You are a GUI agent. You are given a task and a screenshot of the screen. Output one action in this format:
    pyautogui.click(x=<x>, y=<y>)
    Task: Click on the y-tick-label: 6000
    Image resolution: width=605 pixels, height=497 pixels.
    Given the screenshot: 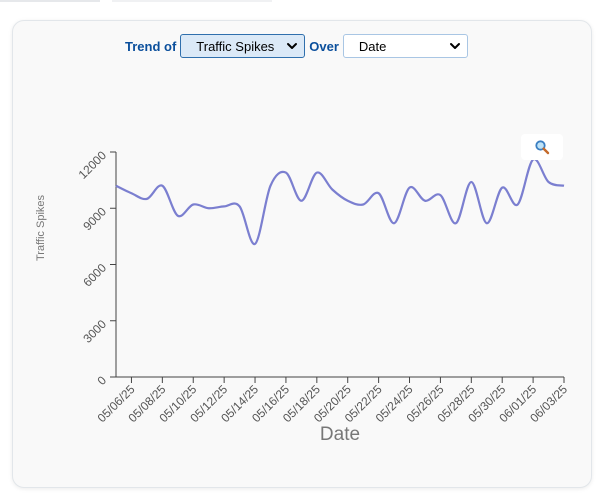 What is the action you would take?
    pyautogui.click(x=94, y=274)
    